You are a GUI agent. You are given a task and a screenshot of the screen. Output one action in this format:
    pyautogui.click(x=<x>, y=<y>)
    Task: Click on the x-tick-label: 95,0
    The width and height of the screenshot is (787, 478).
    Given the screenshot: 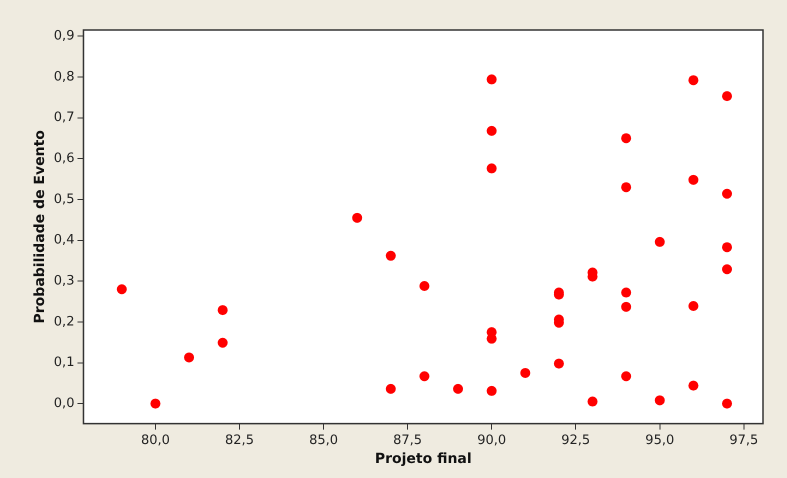 What is the action you would take?
    pyautogui.click(x=659, y=440)
    